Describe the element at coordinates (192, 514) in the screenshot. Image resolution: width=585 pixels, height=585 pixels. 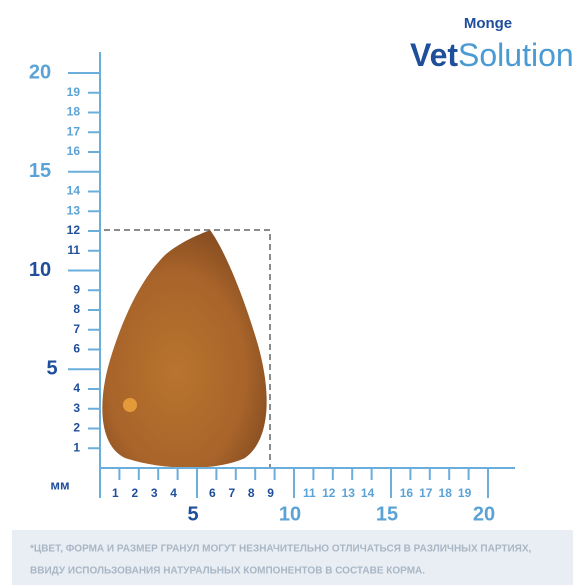
I see `x-major-label: 5` at that location.